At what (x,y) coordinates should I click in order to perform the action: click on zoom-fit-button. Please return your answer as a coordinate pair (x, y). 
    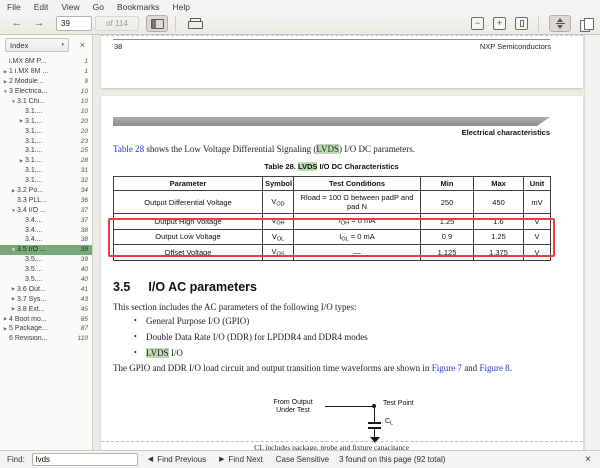
    Looking at the image, I should click on (521, 23).